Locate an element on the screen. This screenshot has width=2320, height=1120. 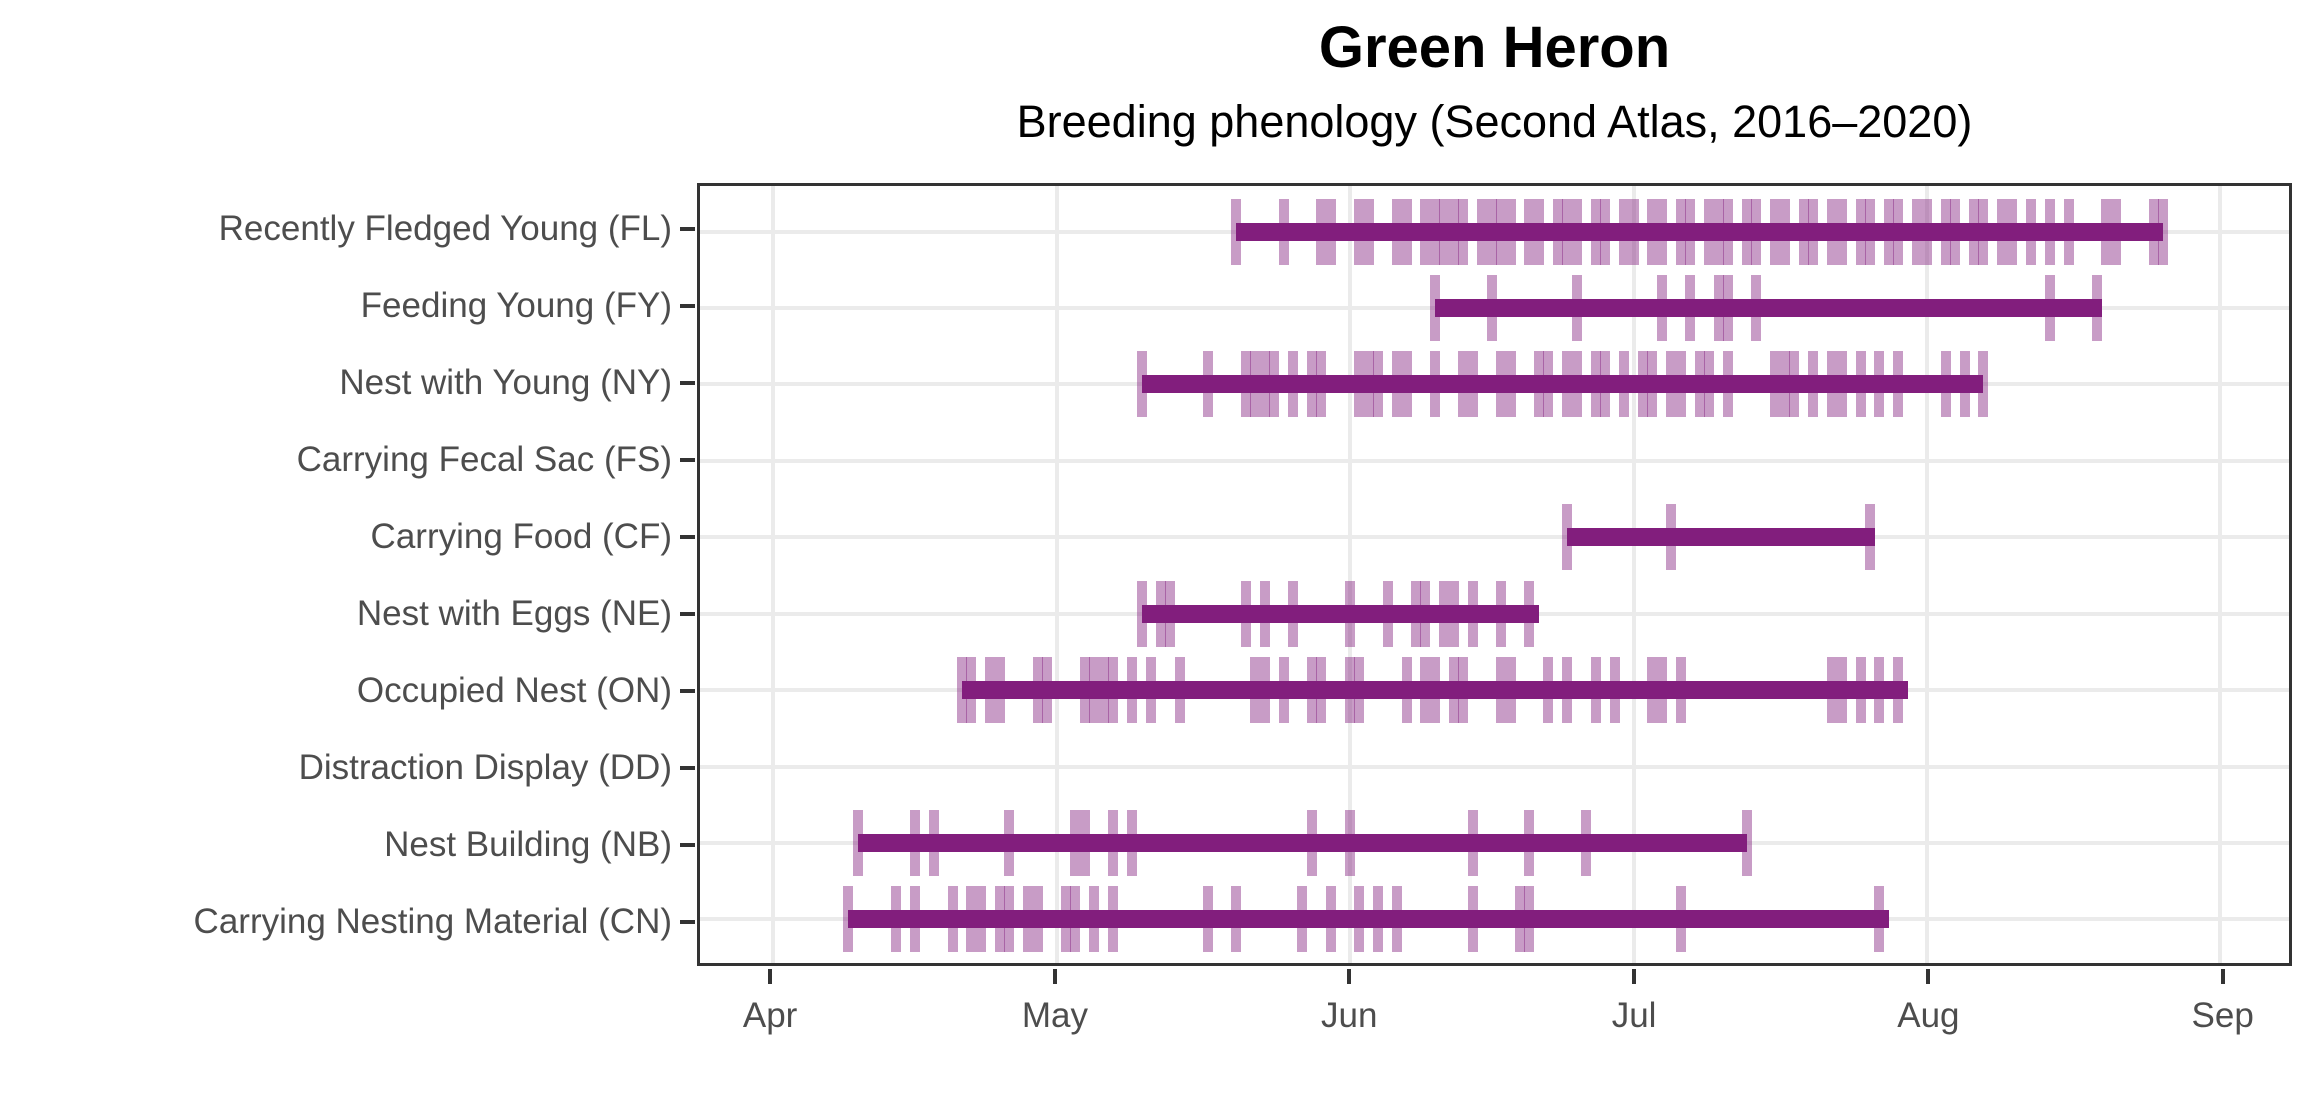
range-bar-ny is located at coordinates (1562, 384).